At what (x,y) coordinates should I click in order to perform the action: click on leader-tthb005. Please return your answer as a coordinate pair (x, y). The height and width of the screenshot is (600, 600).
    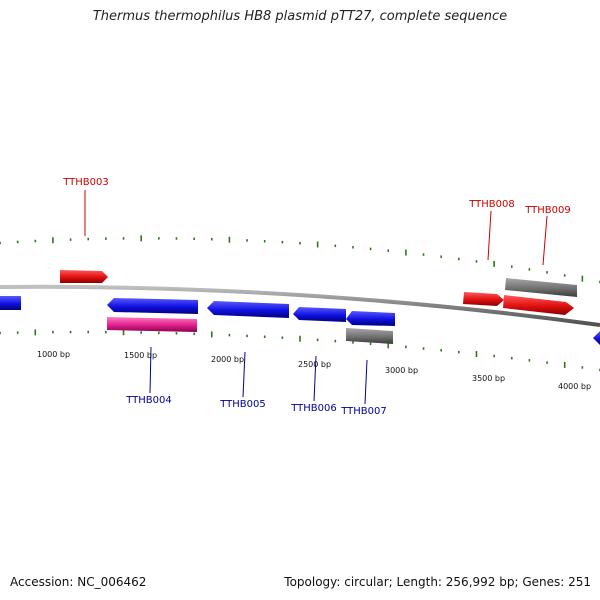
    Looking at the image, I should click on (244, 374).